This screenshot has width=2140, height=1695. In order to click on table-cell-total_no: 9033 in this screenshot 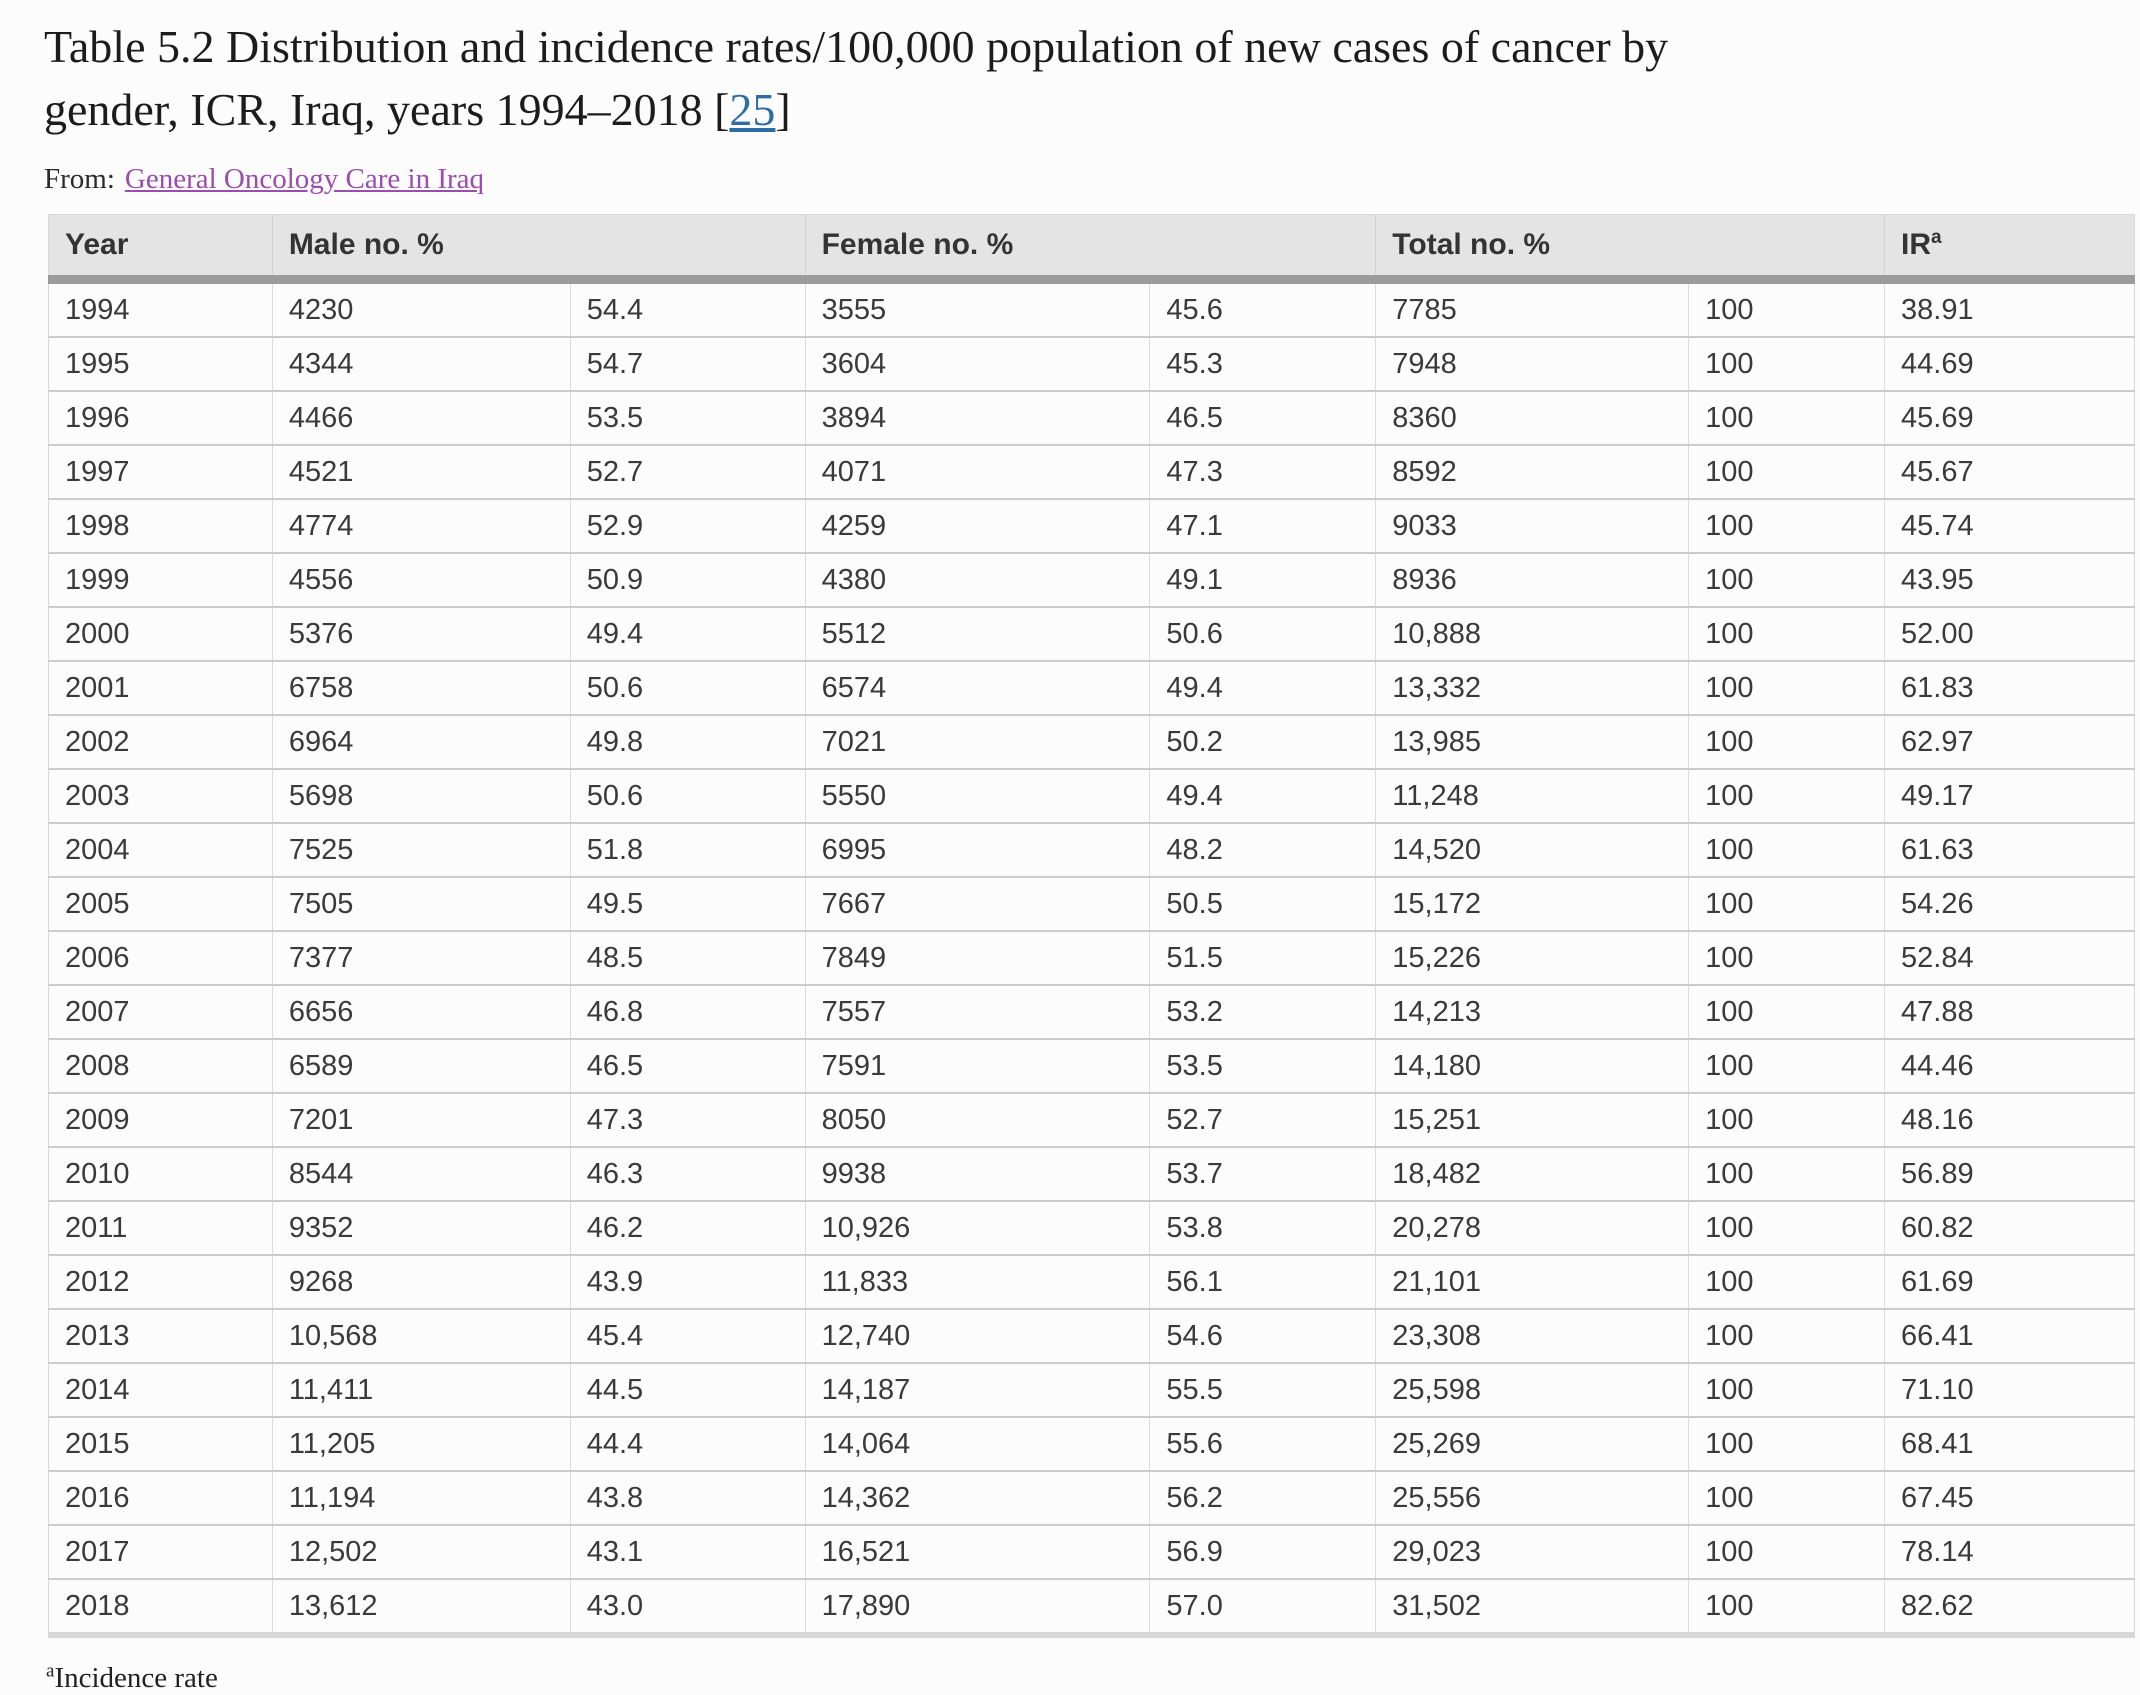, I will do `click(1532, 527)`.